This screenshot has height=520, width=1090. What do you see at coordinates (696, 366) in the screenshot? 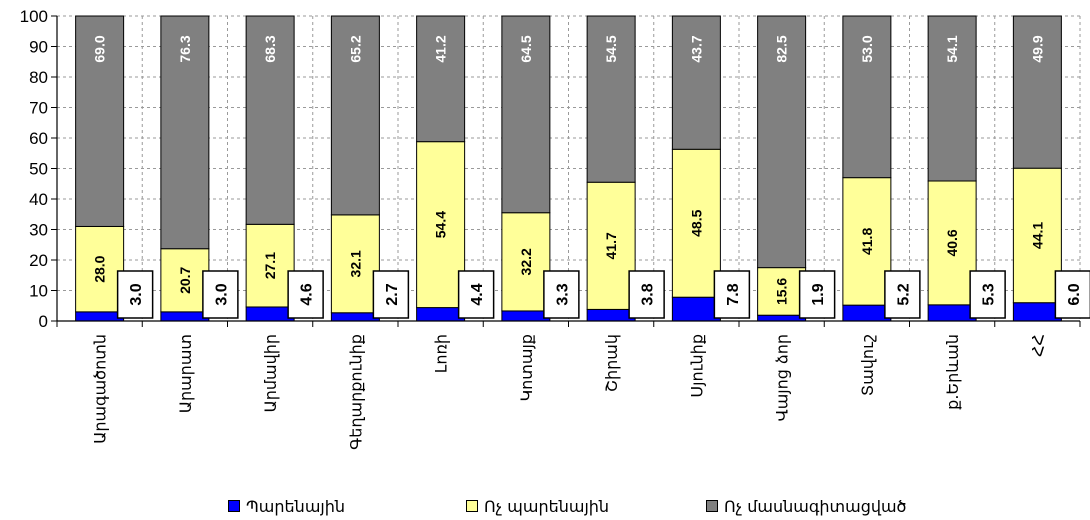
I see `x-category-label: Սյունիք` at bounding box center [696, 366].